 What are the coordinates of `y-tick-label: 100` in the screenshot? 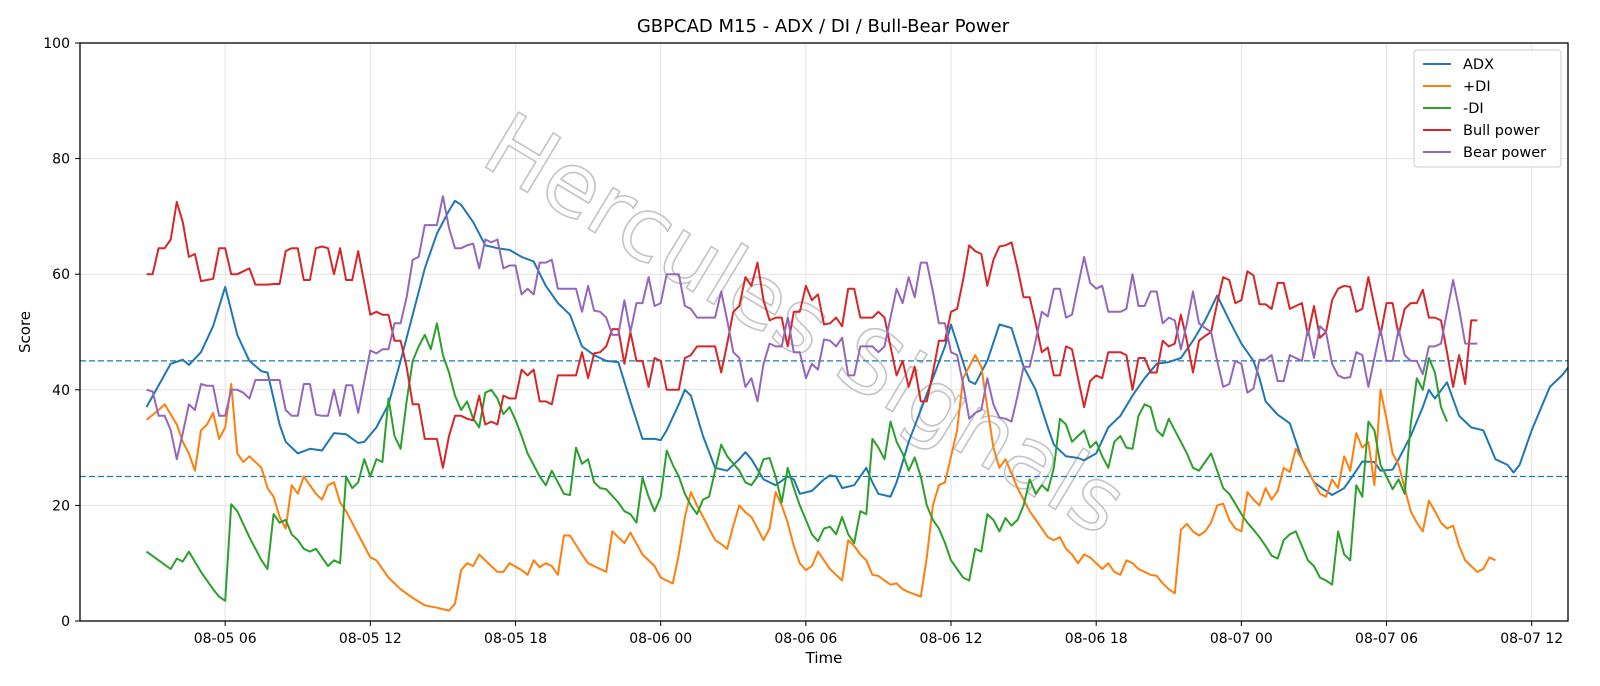 It's located at (56, 44).